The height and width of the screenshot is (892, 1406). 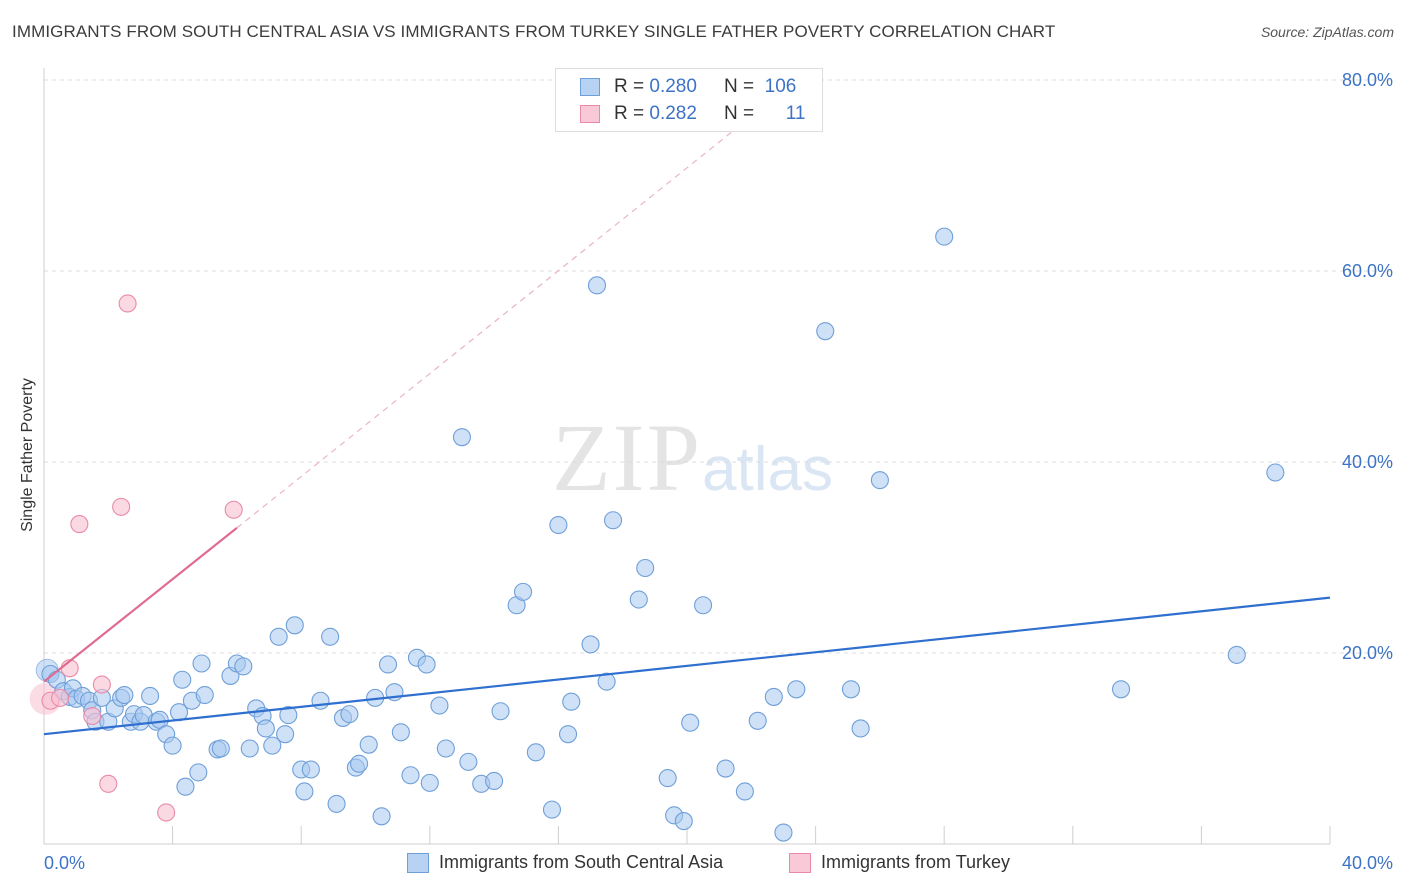 What do you see at coordinates (627, 457) in the screenshot?
I see `watermark-zip: ZIP` at bounding box center [627, 457].